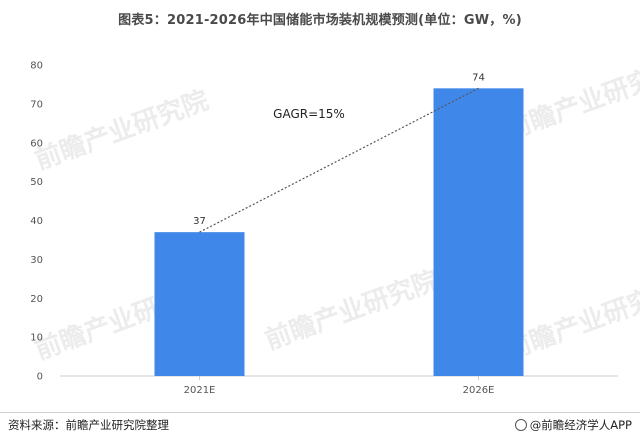 The height and width of the screenshot is (443, 640). I want to click on x-tick-label: 2021E, so click(200, 390).